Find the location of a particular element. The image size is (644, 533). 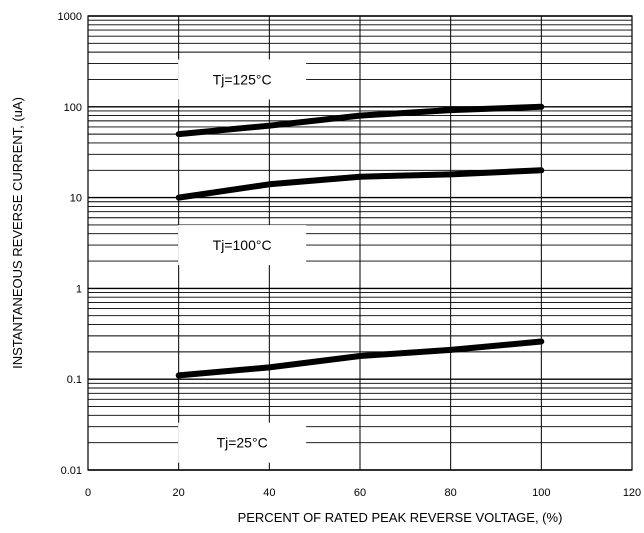

x-tick-label: 60 is located at coordinates (360, 493).